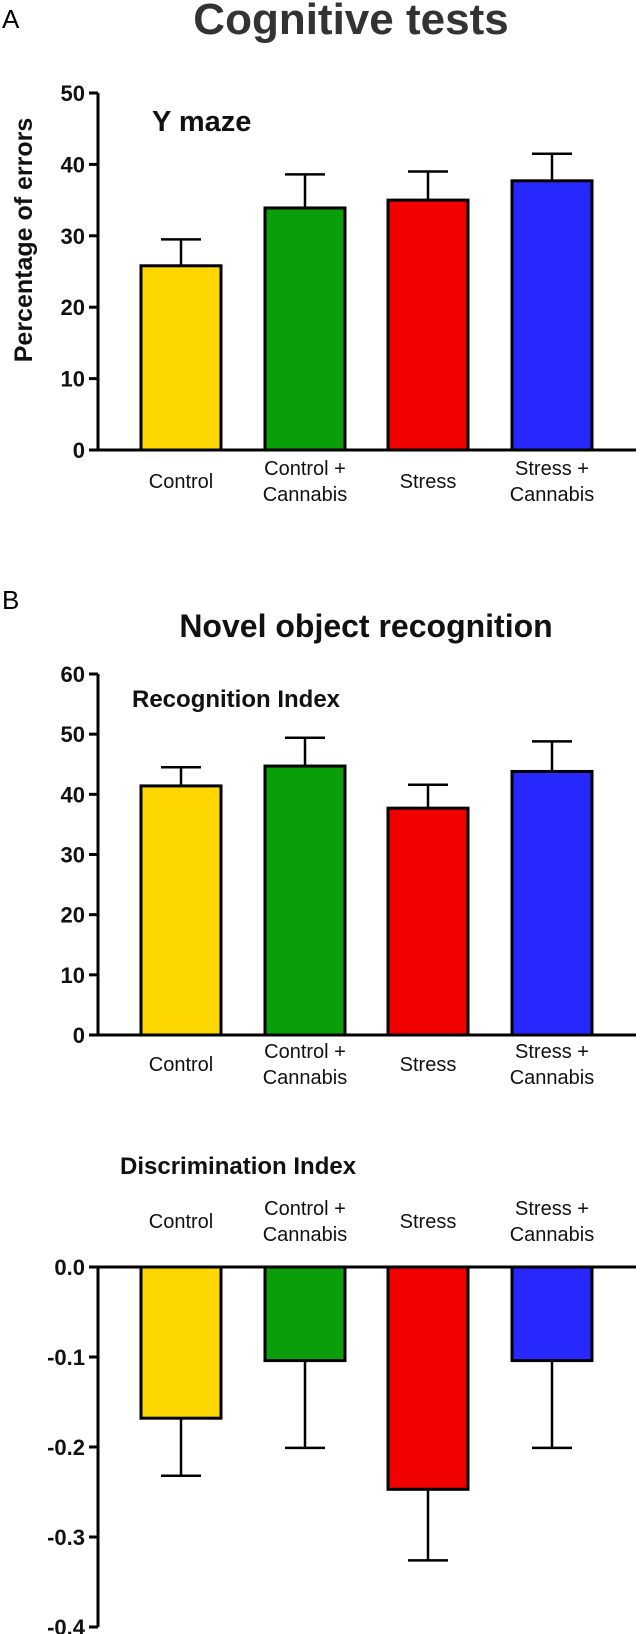 This screenshot has height=1634, width=640. Describe the element at coordinates (73, 855) in the screenshot. I see `recog-y-tick-label-3: 30` at that location.